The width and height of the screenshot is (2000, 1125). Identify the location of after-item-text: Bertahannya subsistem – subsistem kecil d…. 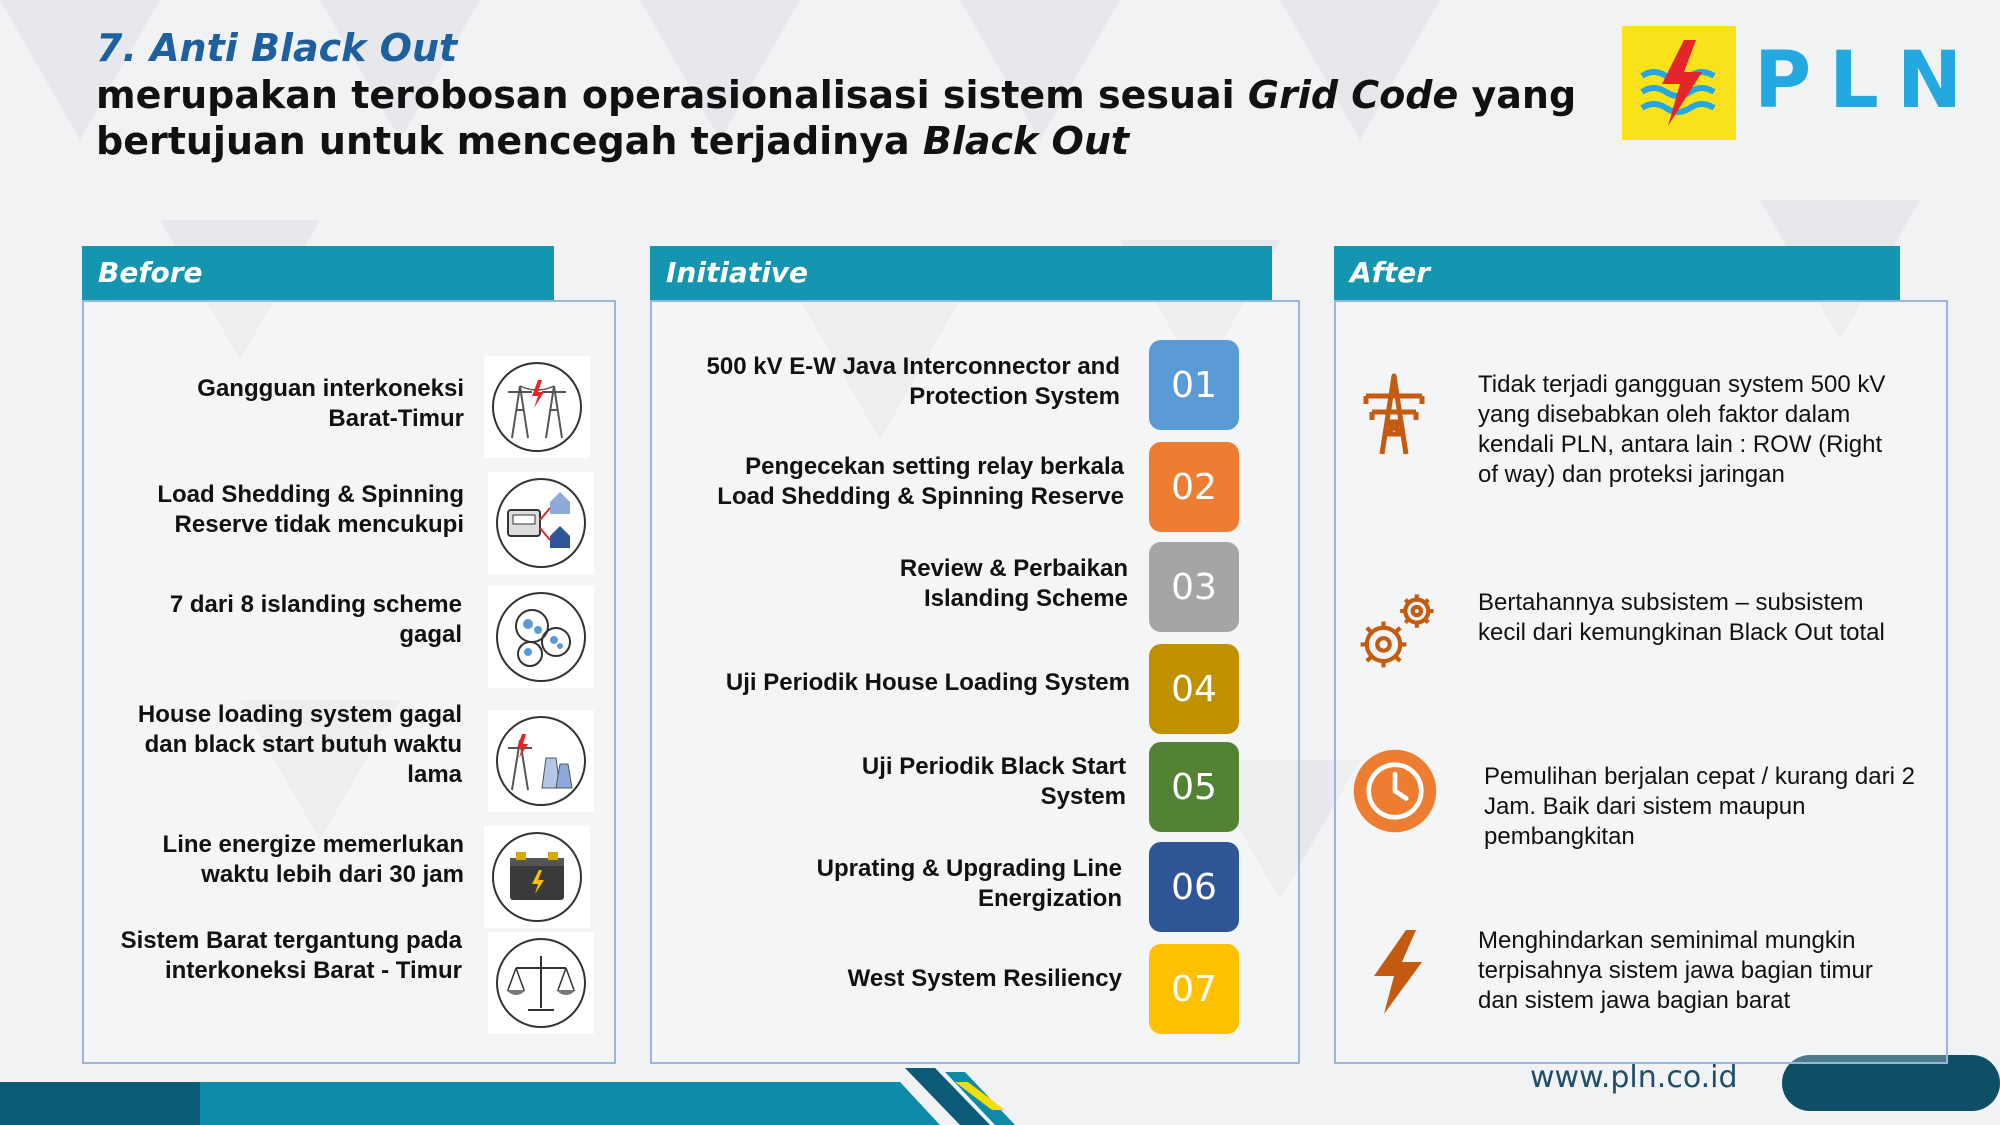
(1681, 617).